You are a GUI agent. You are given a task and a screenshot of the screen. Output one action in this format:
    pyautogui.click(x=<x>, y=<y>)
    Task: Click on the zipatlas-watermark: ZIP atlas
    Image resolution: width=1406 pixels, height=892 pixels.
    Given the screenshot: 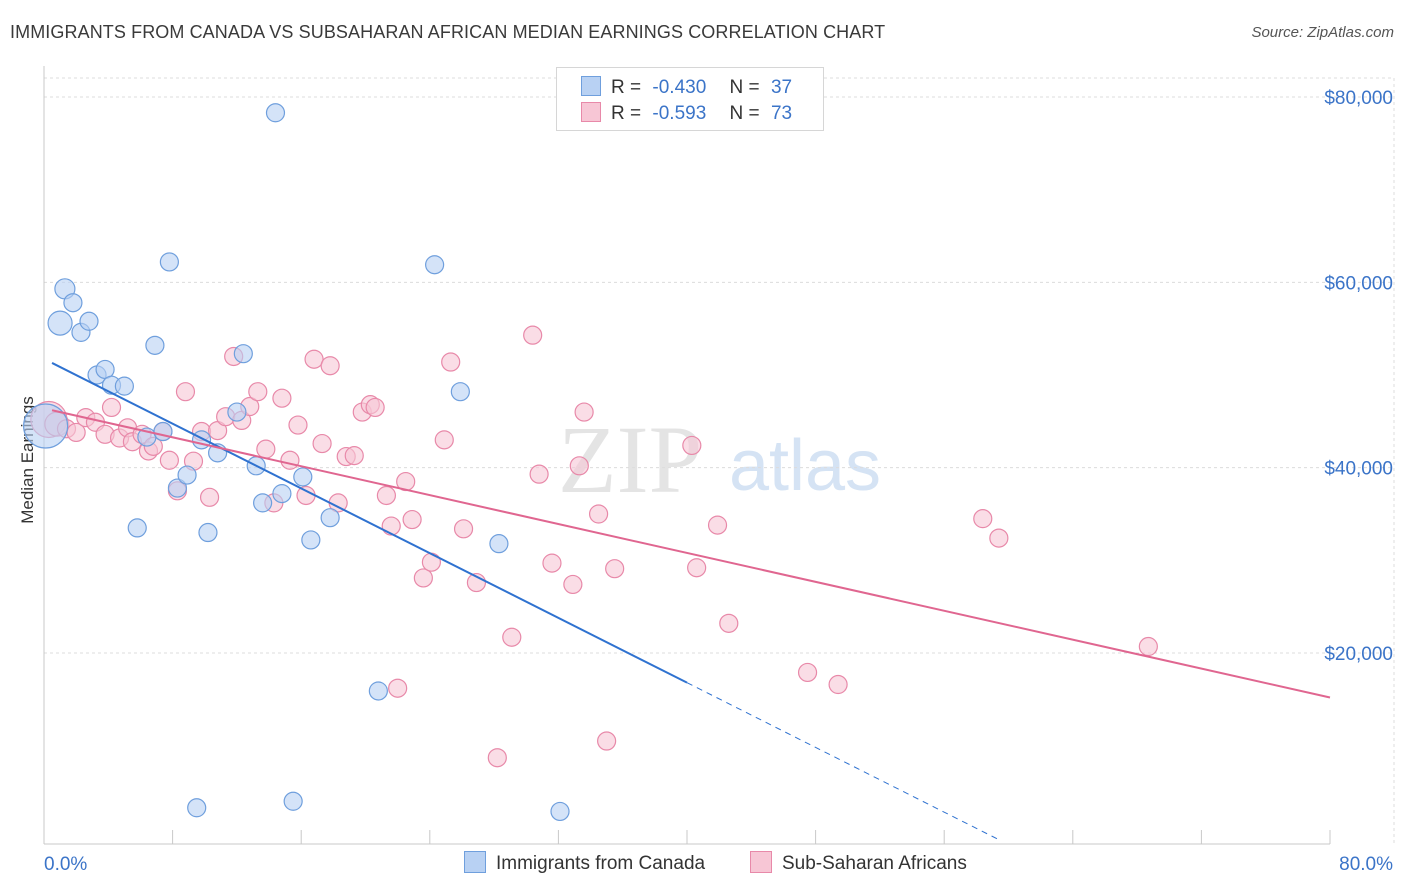 What is the action you would take?
    pyautogui.click(x=719, y=459)
    